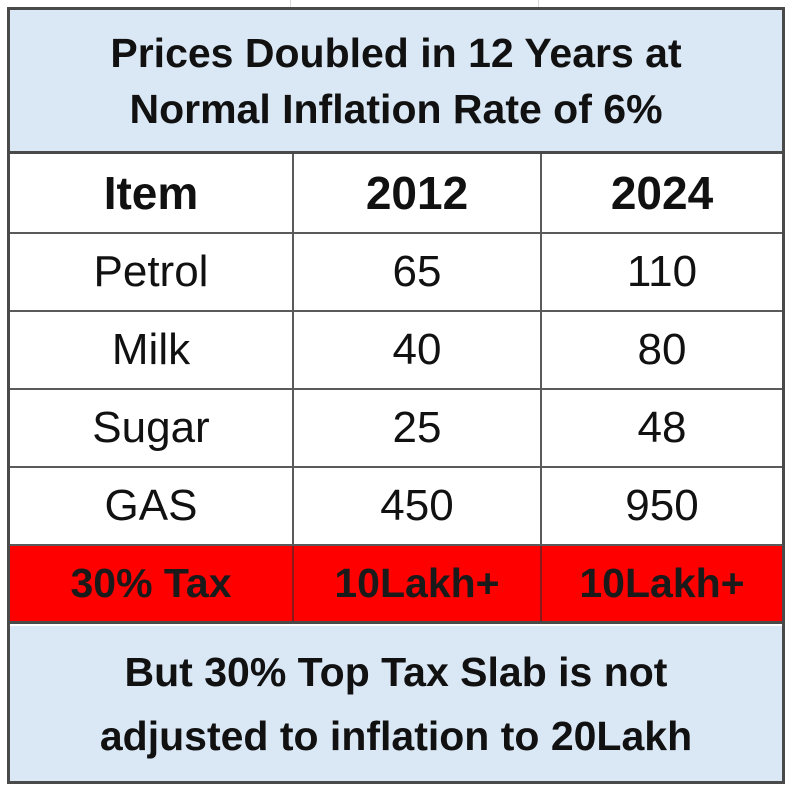 The width and height of the screenshot is (794, 794). I want to click on table-row: GAS 450 950, so click(396, 507).